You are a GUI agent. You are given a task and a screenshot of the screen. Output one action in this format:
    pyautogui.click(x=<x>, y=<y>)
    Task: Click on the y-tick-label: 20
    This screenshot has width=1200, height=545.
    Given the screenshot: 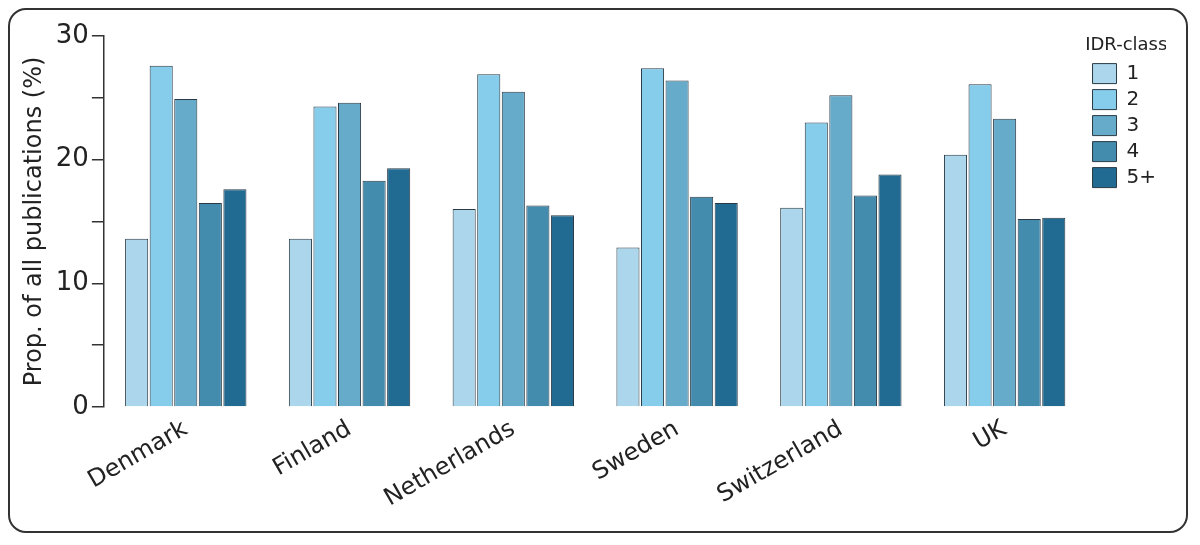 What is the action you would take?
    pyautogui.click(x=72, y=157)
    